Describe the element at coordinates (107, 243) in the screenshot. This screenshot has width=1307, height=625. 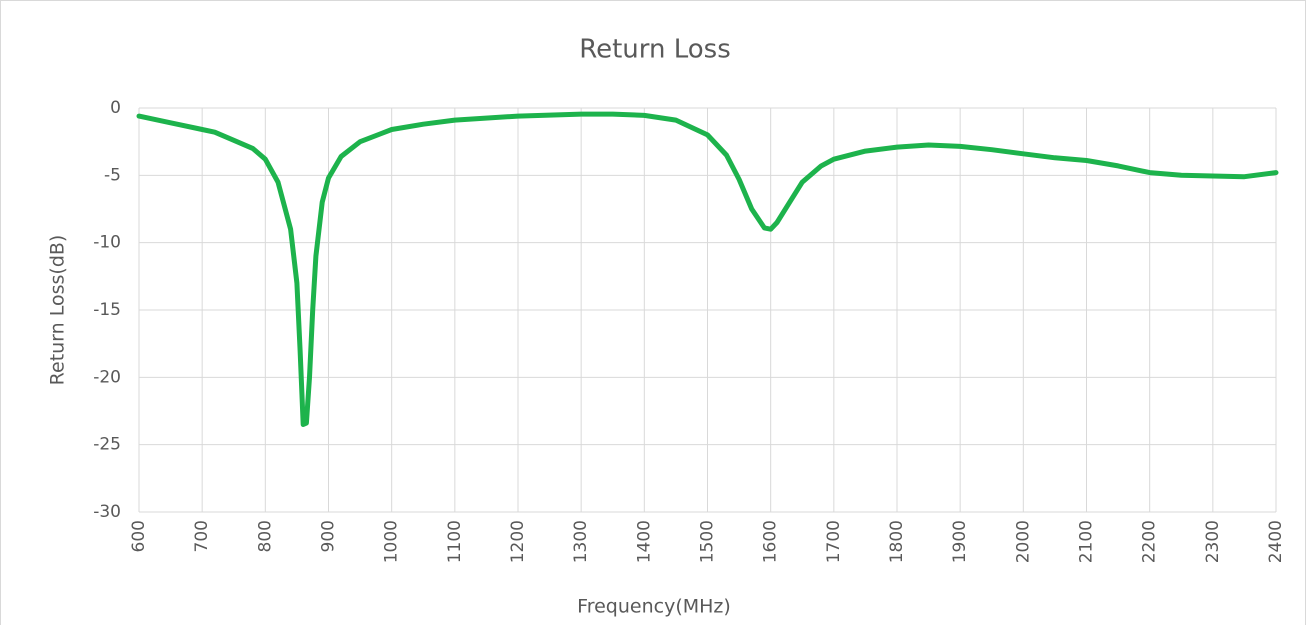
I see `y-tick-label: -10` at that location.